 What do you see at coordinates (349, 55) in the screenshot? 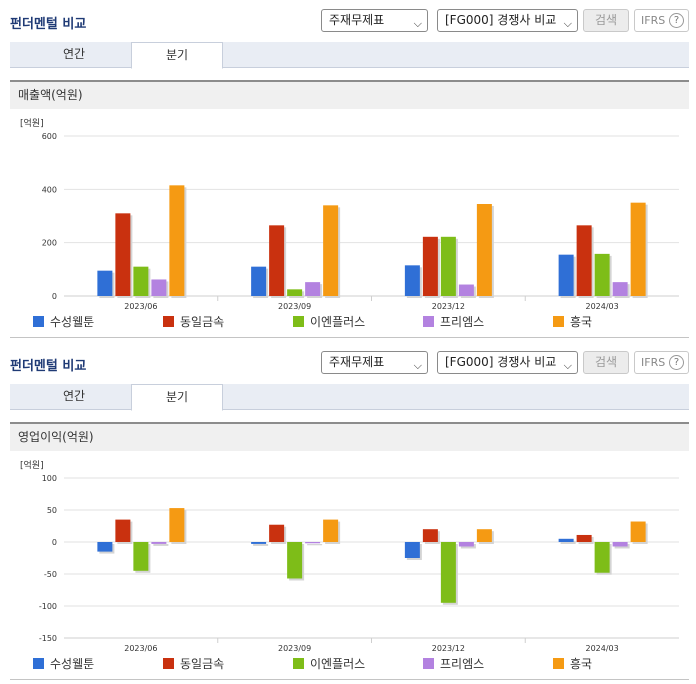
I see `period-tabs: 연간 분기` at bounding box center [349, 55].